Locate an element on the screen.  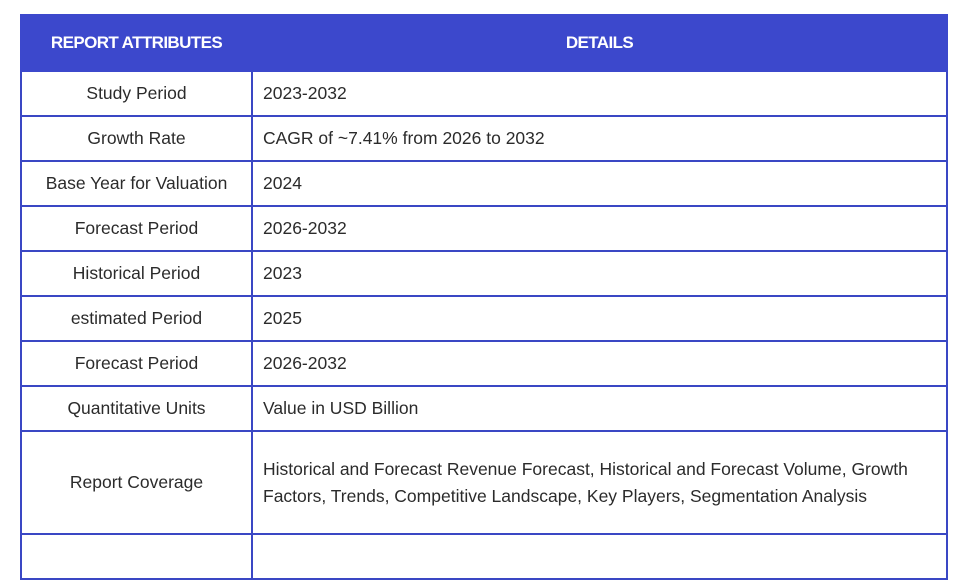
table-row: Quantitative Units Value in USD Billion is located at coordinates (484, 408).